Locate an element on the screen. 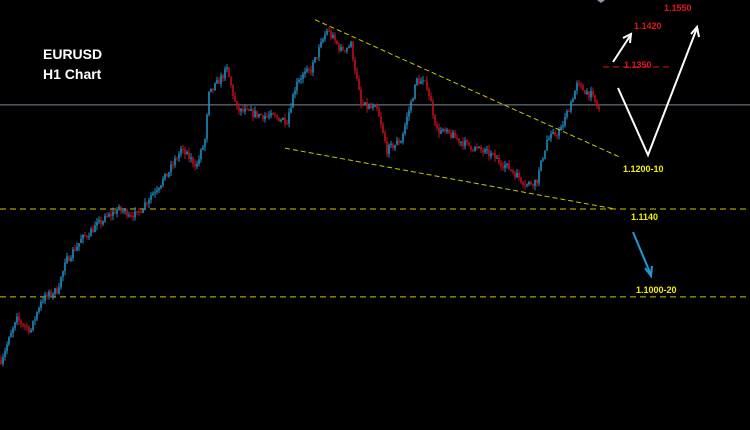 Image resolution: width=750 pixels, height=430 pixels. bull-arrow-small-icon is located at coordinates (622, 47).